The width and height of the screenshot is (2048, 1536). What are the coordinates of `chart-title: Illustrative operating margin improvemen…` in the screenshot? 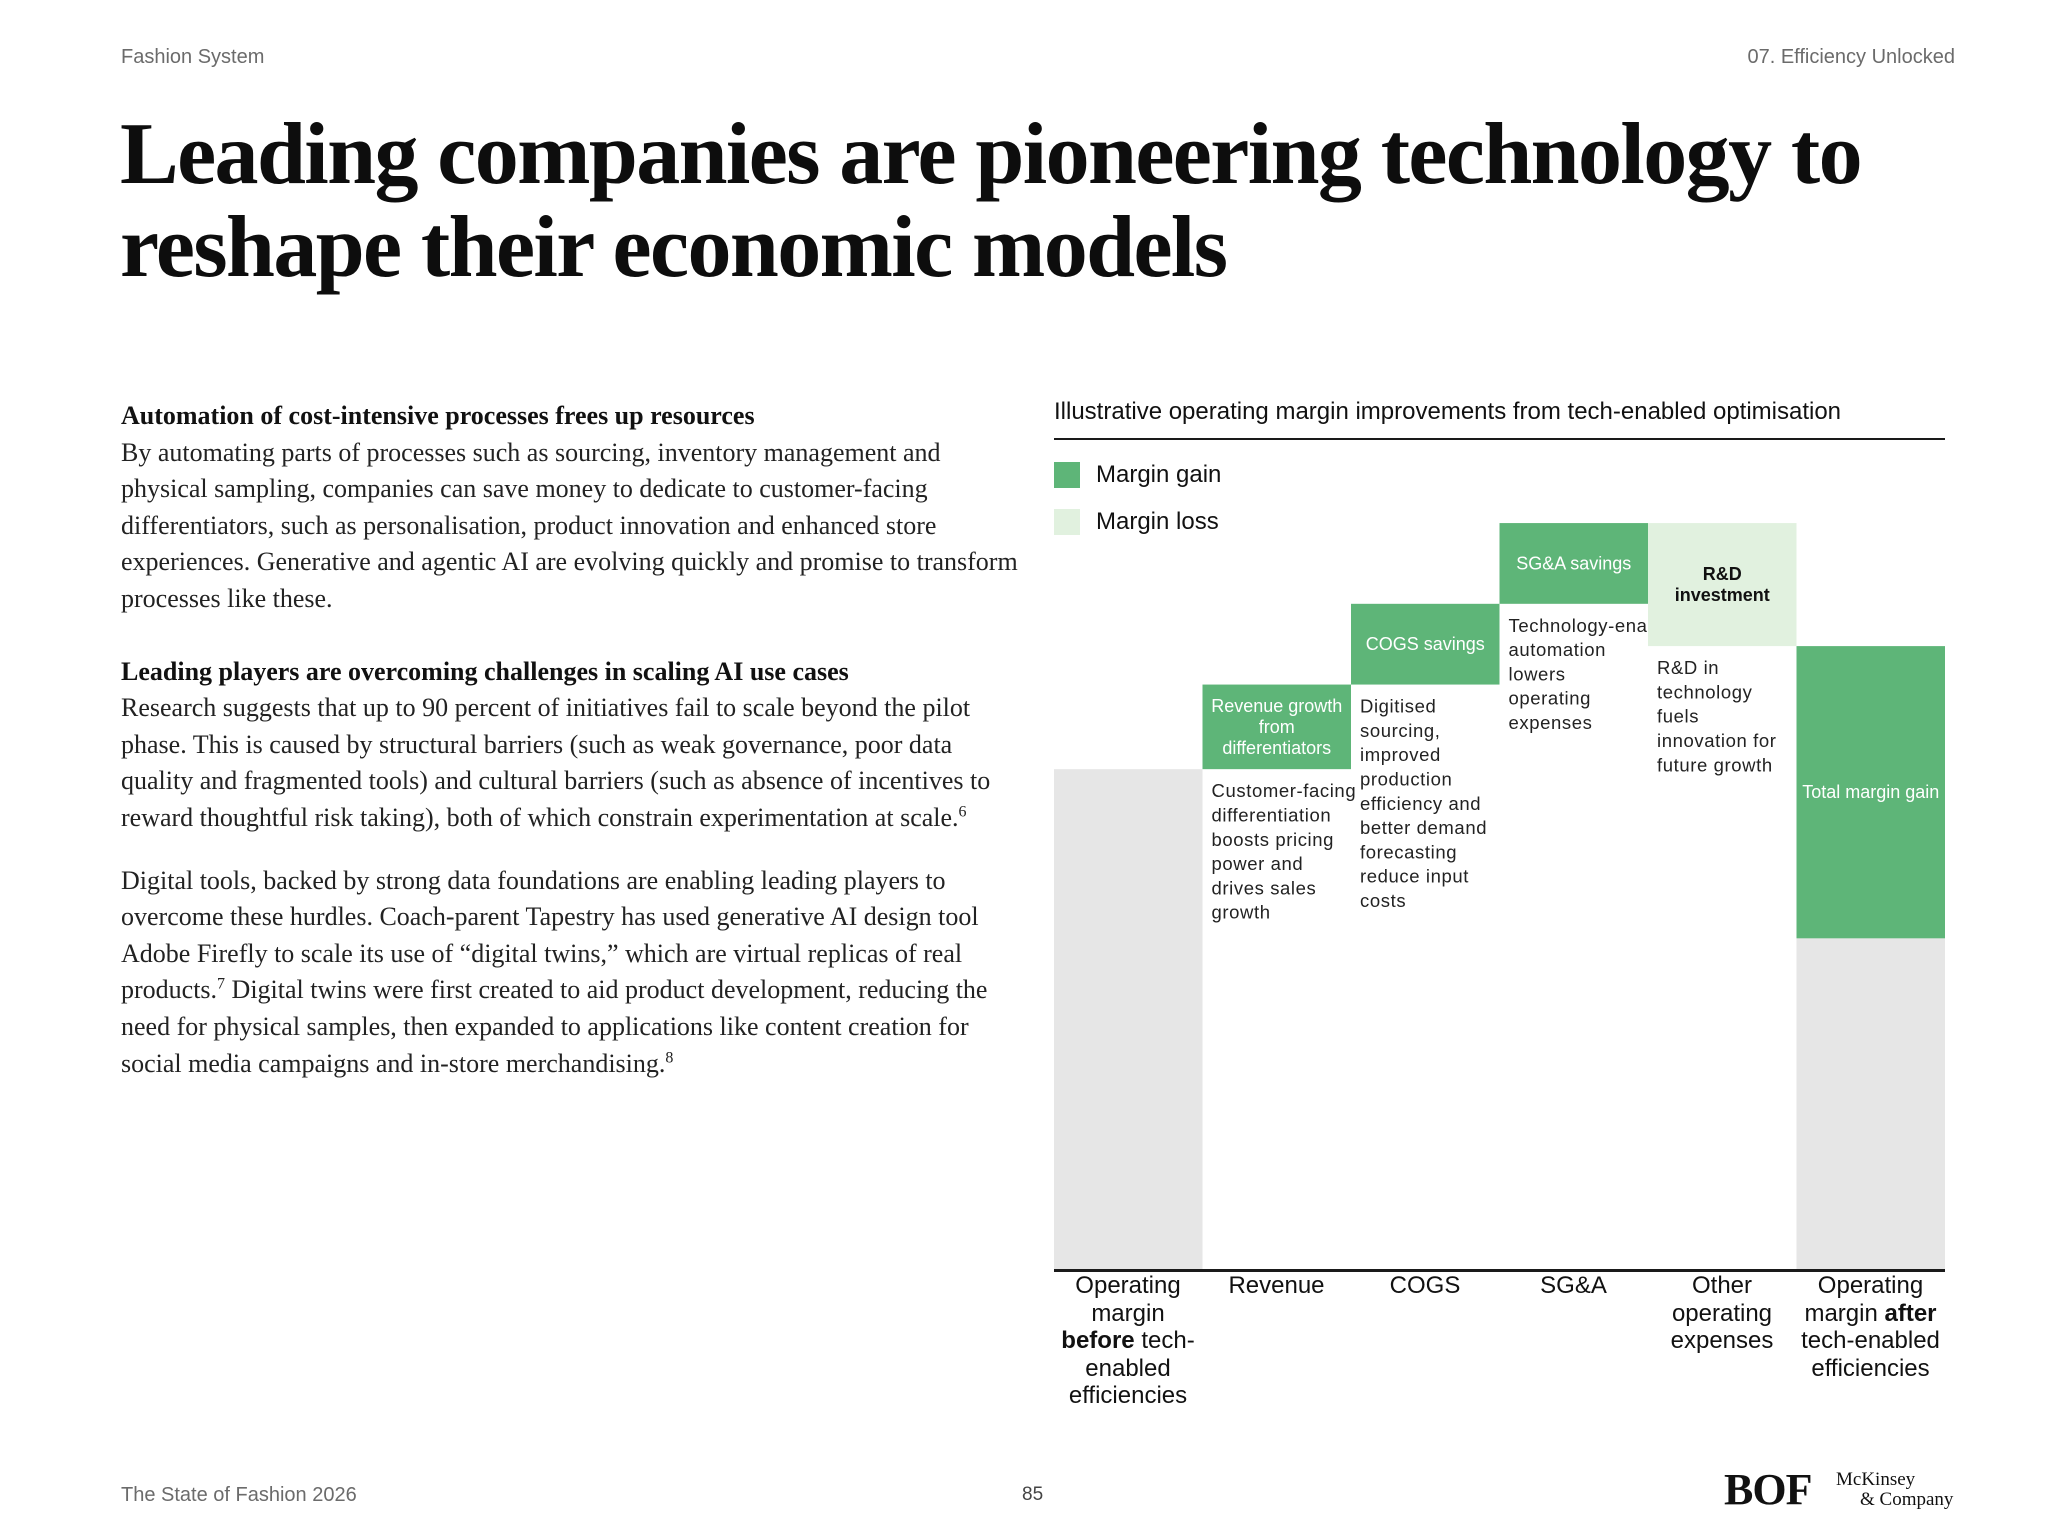 It's located at (1448, 411).